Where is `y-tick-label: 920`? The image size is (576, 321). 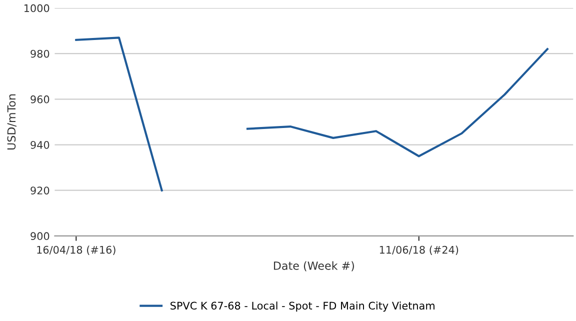 y-tick-label: 920 is located at coordinates (40, 190).